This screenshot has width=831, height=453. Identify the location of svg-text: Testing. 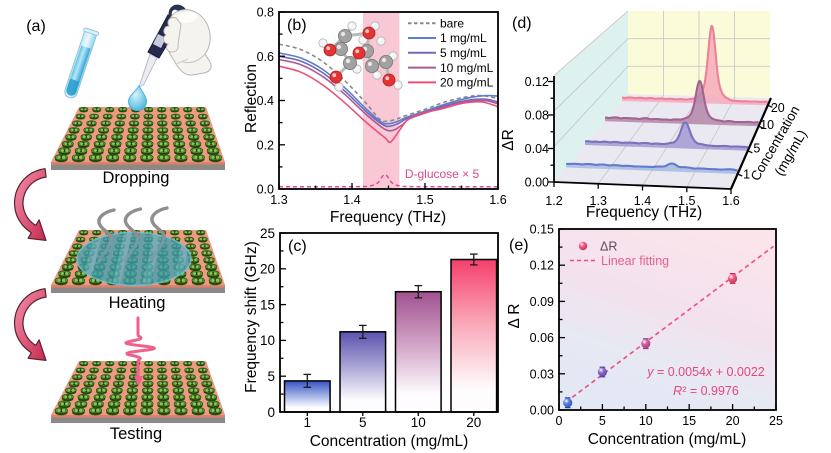
(136, 434).